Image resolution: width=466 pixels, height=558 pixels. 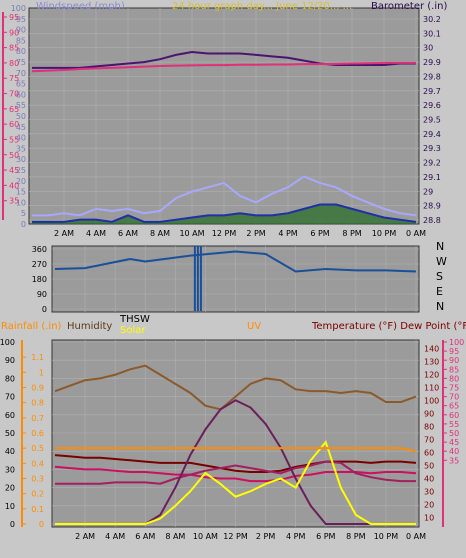 I want to click on windspeed-tick-label: 50, so click(x=21, y=116).